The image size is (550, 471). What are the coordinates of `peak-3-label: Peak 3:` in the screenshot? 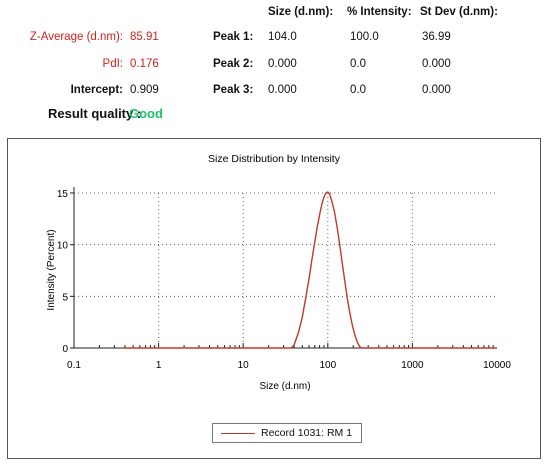 It's located at (233, 90).